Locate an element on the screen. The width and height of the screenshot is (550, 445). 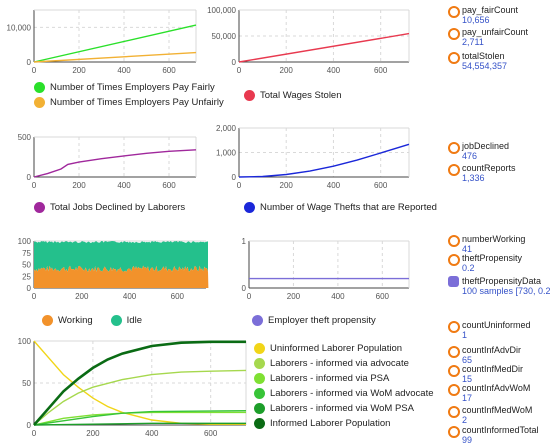
monitor-name: pay_unfairCount is located at coordinates (495, 32).